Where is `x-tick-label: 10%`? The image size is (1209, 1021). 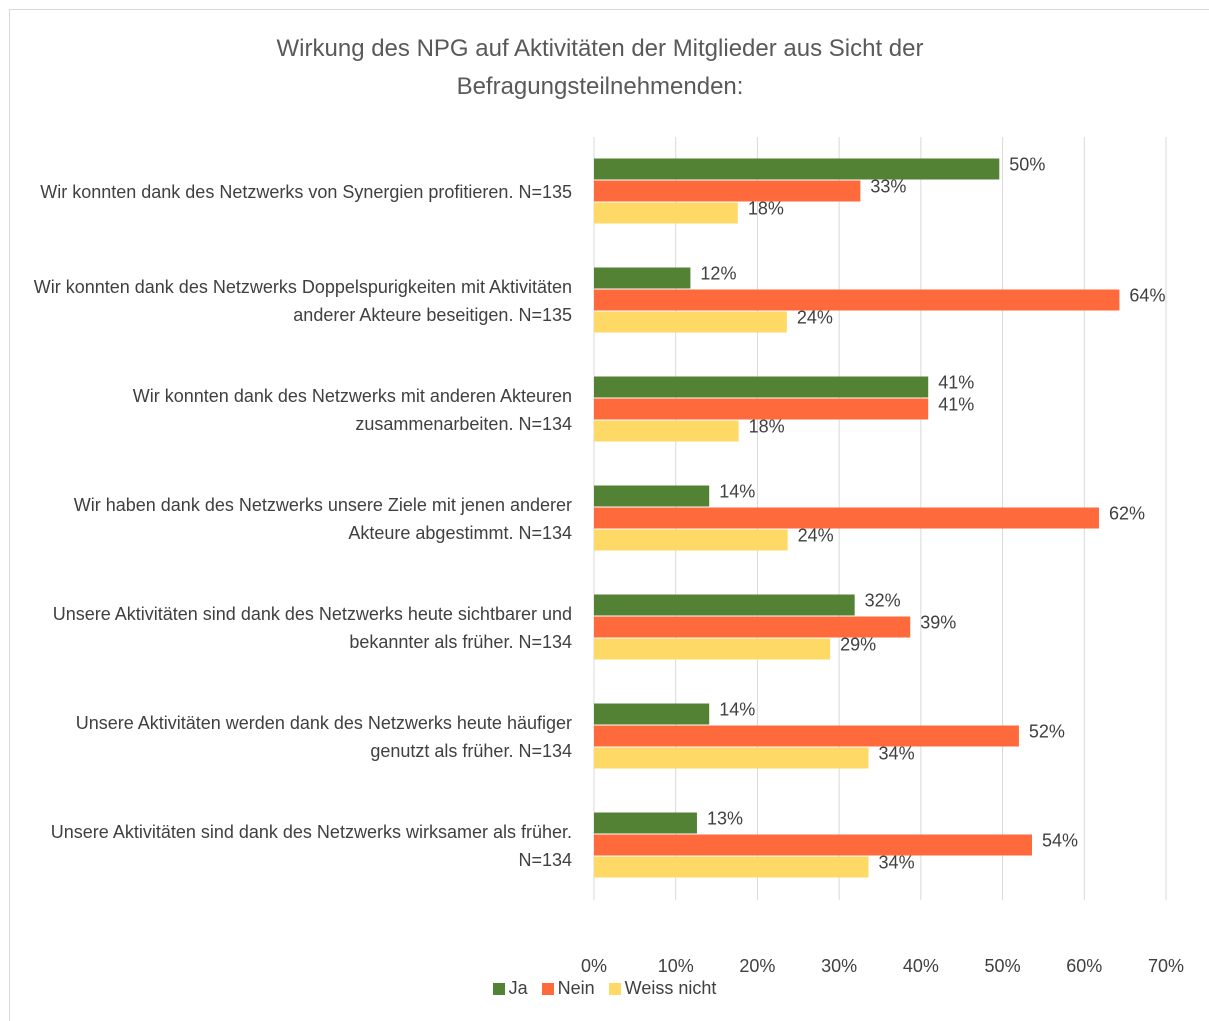 x-tick-label: 10% is located at coordinates (676, 966).